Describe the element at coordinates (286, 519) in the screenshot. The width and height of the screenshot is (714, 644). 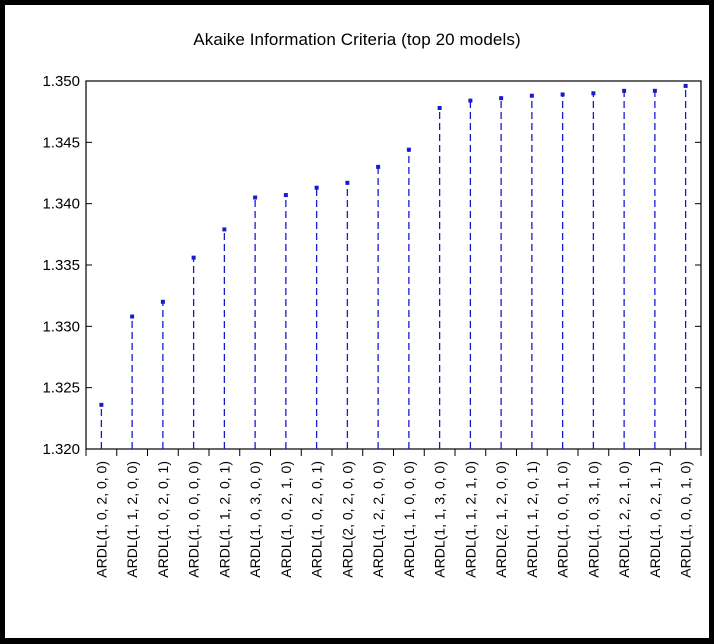
I see `x-tick-label: ARDL(1, 0, 2, 1, 0)` at that location.